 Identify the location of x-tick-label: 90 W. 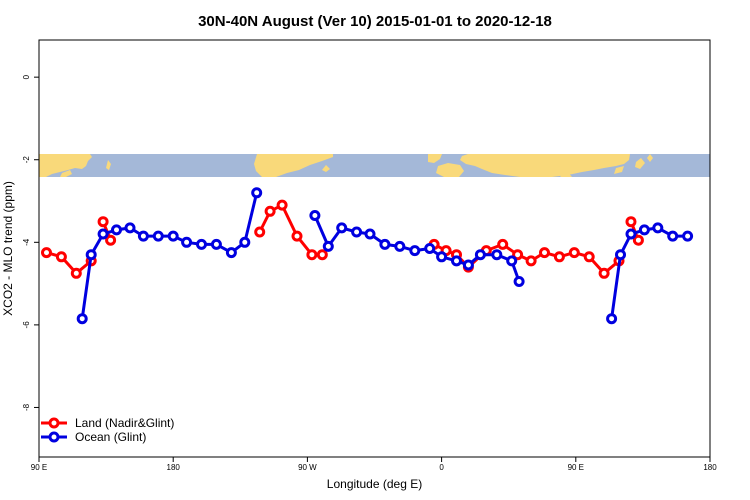
(307, 467).